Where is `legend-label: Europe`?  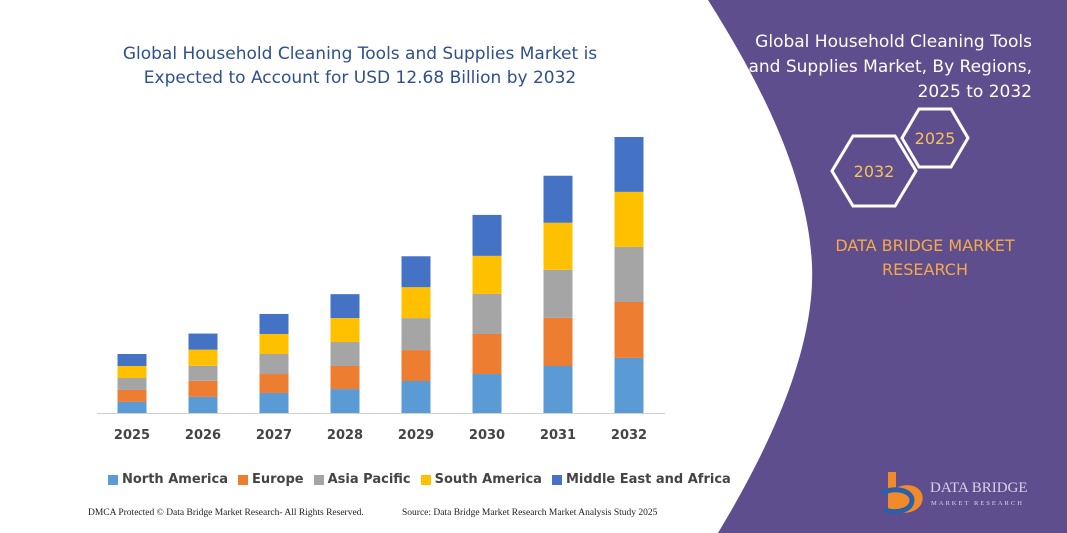
legend-label: Europe is located at coordinates (278, 479).